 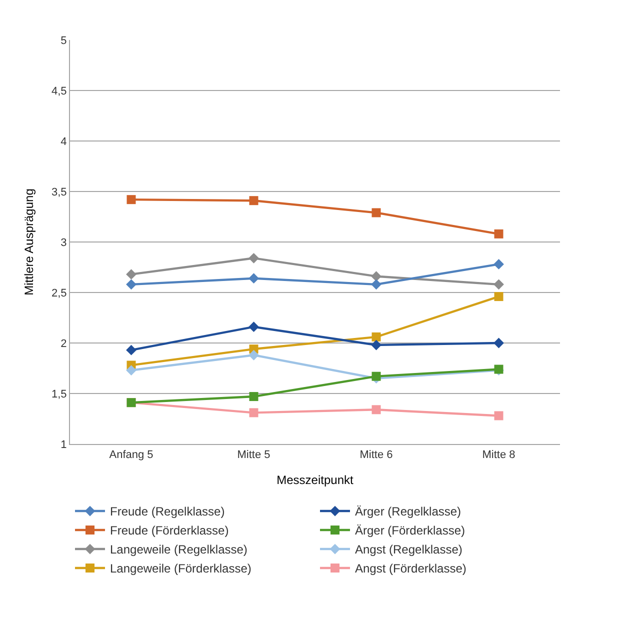 What do you see at coordinates (376, 455) in the screenshot?
I see `x-tick-label: Mitte 6` at bounding box center [376, 455].